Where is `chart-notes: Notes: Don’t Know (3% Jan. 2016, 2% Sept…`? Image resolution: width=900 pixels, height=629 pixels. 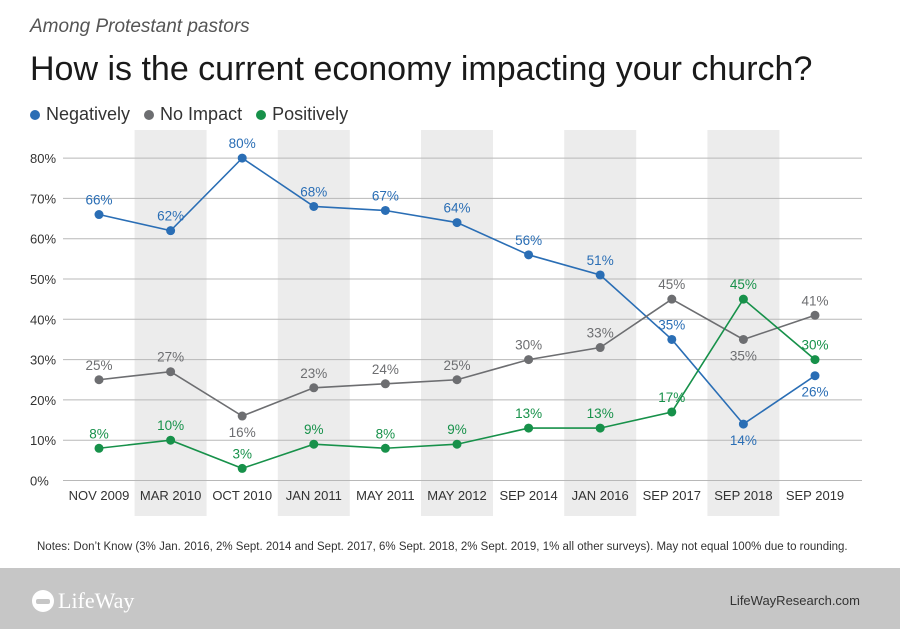 chart-notes: Notes: Don’t Know (3% Jan. 2016, 2% Sept… is located at coordinates (442, 547).